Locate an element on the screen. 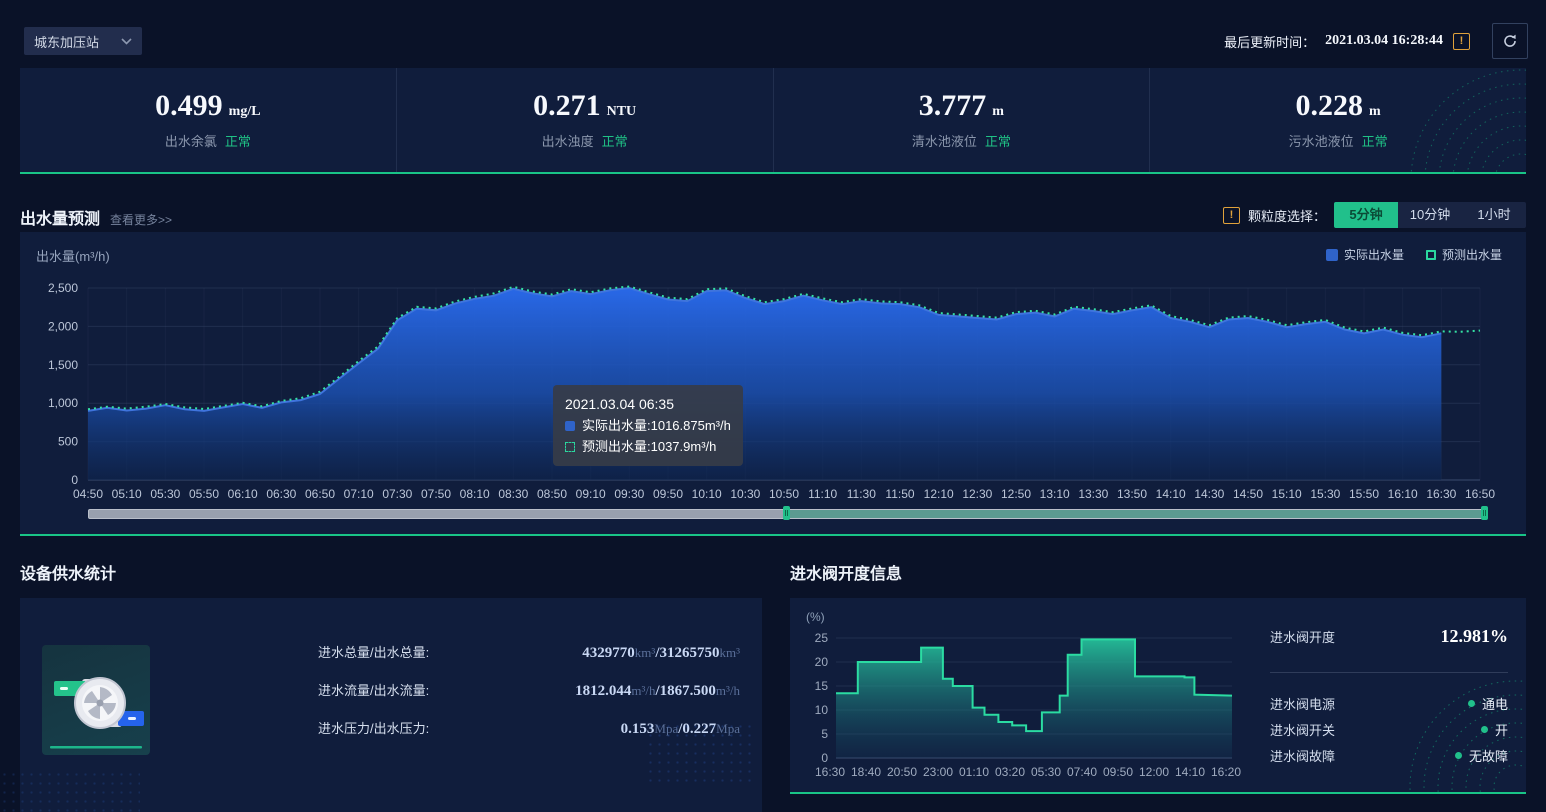  legend-predicted: 预测出水量 is located at coordinates (1463, 254).